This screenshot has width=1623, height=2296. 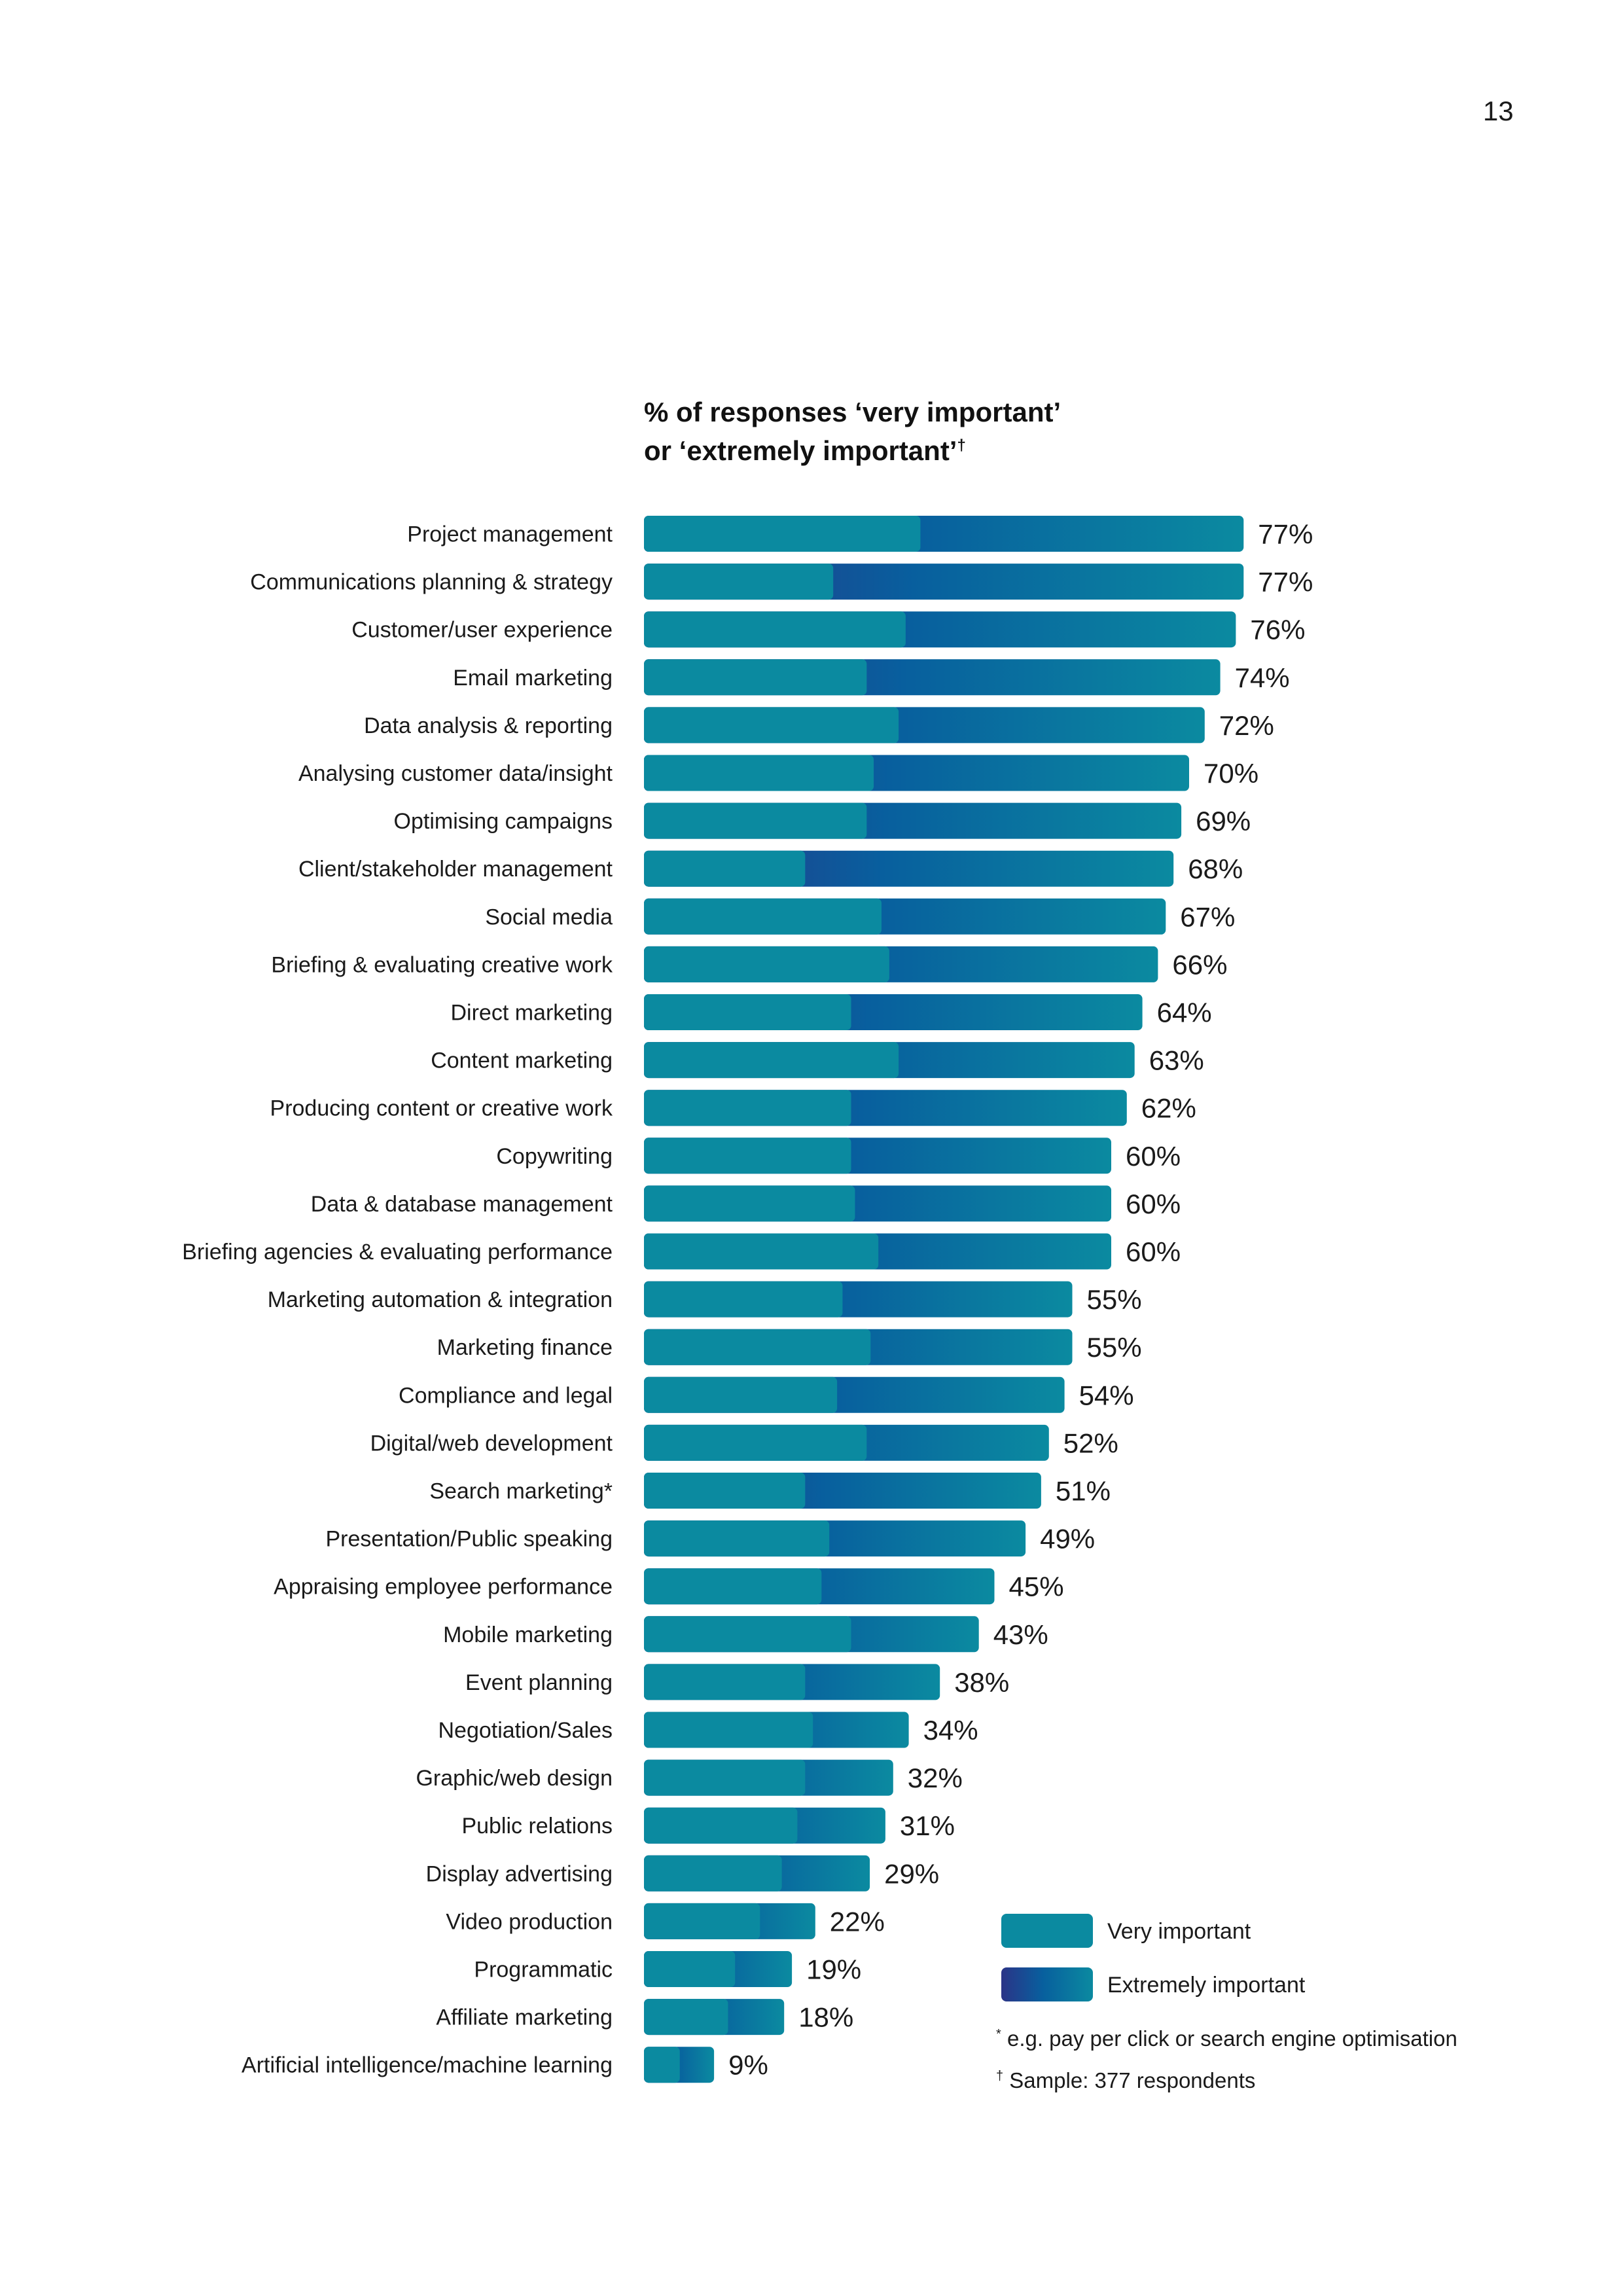 I want to click on category-label: Graphic/web design, so click(x=514, y=1778).